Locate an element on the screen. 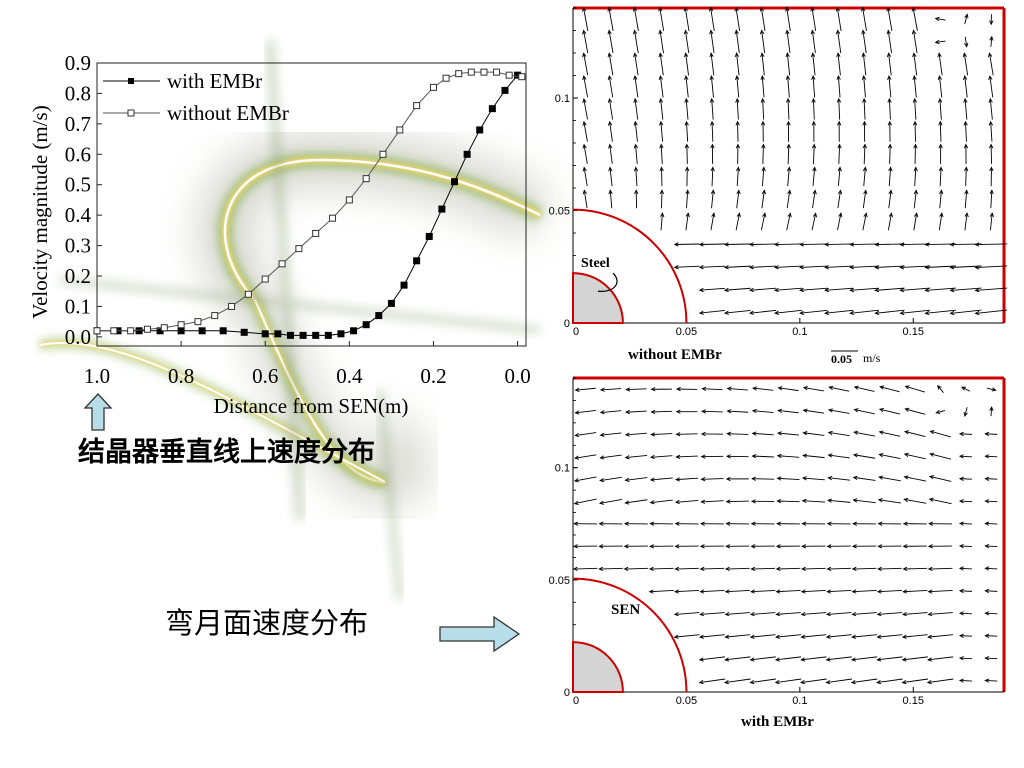  x-tick-label: 0.05 is located at coordinates (686, 332).